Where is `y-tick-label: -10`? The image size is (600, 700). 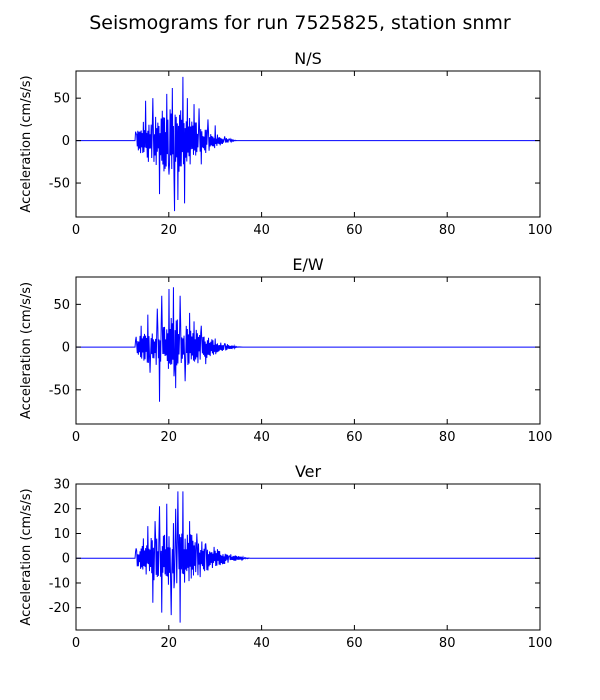
y-tick-label: -10 is located at coordinates (59, 583).